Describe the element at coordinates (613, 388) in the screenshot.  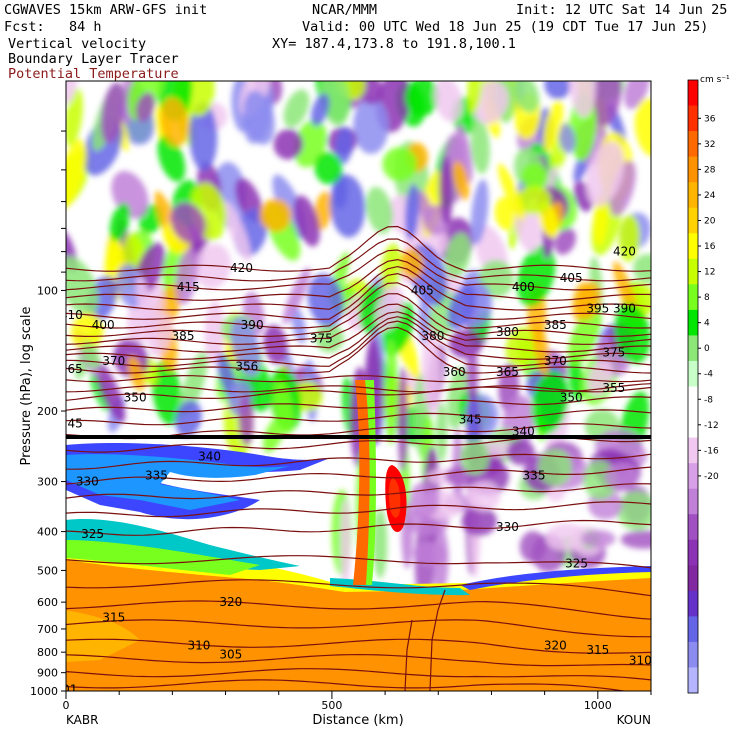
I see `contour-label: 355` at that location.